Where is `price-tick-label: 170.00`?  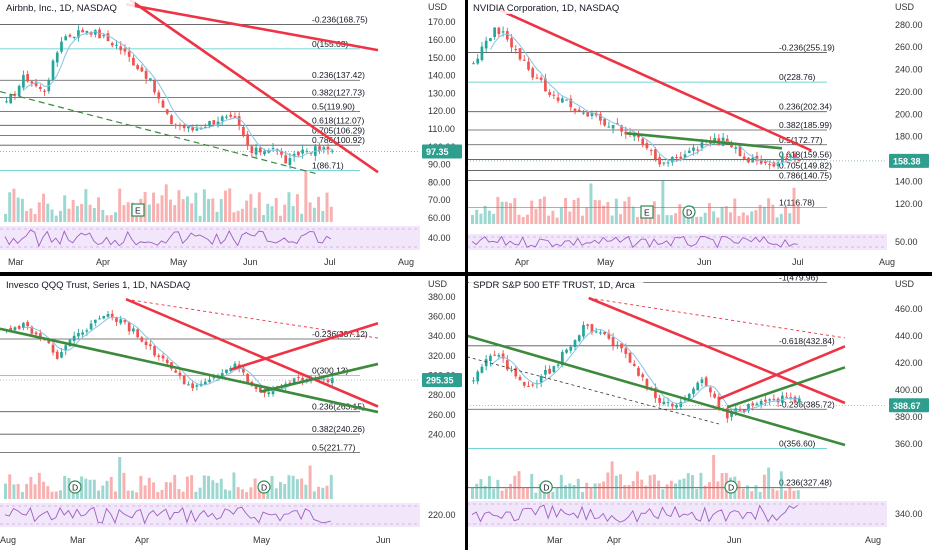 price-tick-label: 170.00 is located at coordinates (442, 22).